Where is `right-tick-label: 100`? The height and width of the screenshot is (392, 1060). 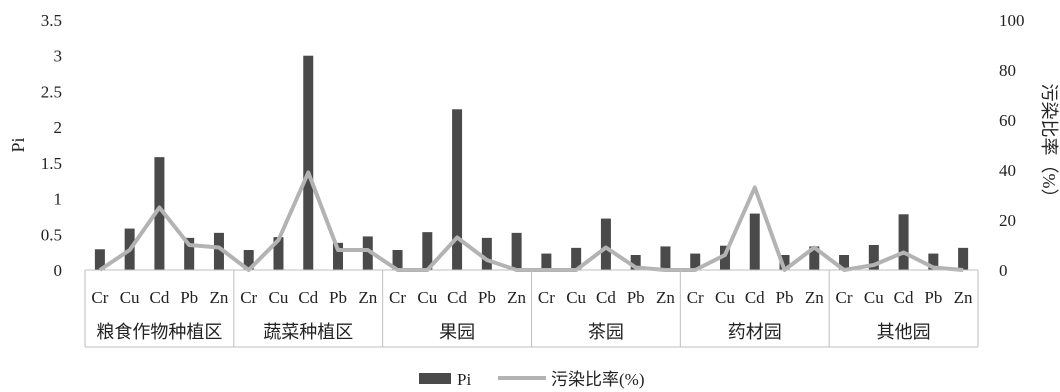
right-tick-label: 100 is located at coordinates (1012, 20).